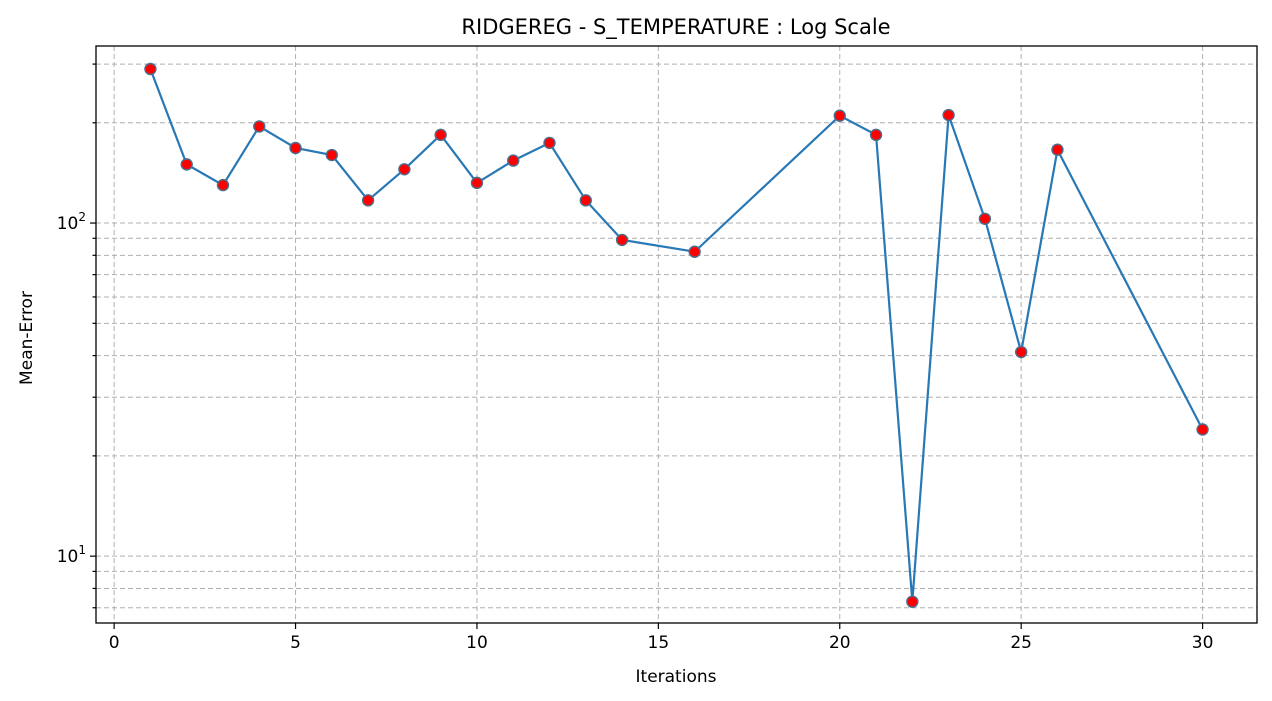 This screenshot has width=1272, height=701. Describe the element at coordinates (477, 643) in the screenshot. I see `x-tick-label: 10` at that location.